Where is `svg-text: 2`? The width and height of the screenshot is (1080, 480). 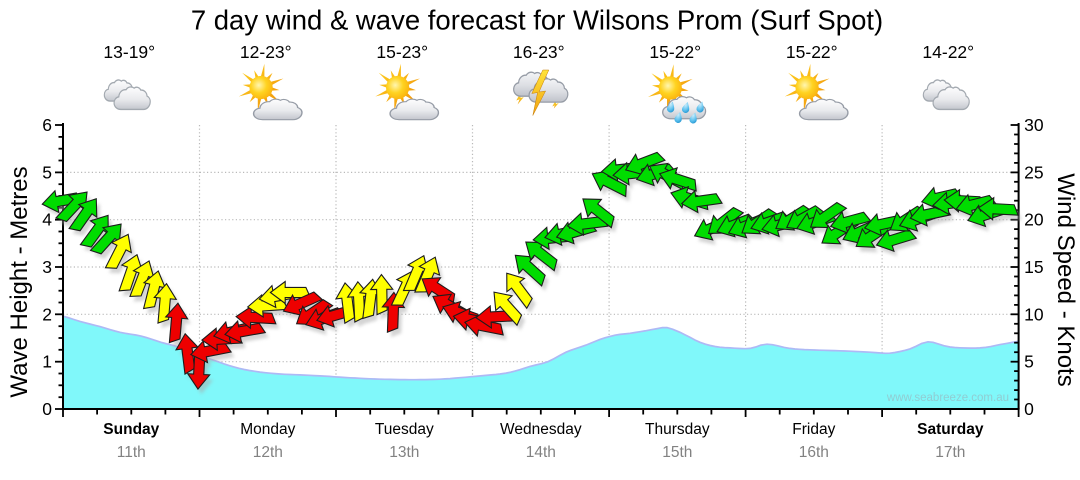
svg-text: 2 is located at coordinates (47, 314).